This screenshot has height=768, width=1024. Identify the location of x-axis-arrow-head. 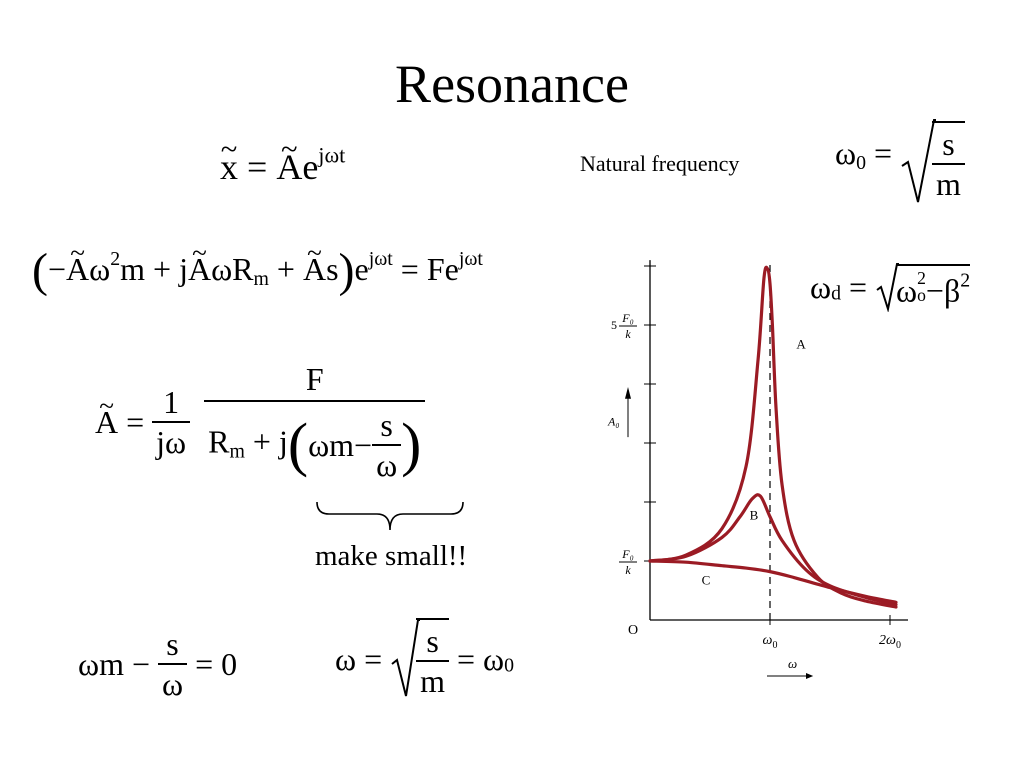
(810, 676).